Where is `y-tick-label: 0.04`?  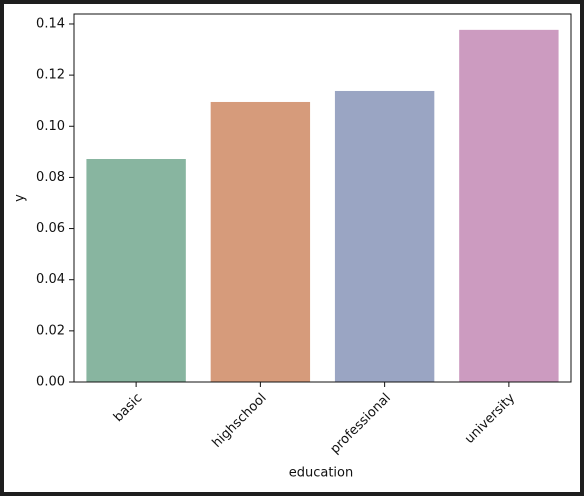
y-tick-label: 0.04 is located at coordinates (50, 279).